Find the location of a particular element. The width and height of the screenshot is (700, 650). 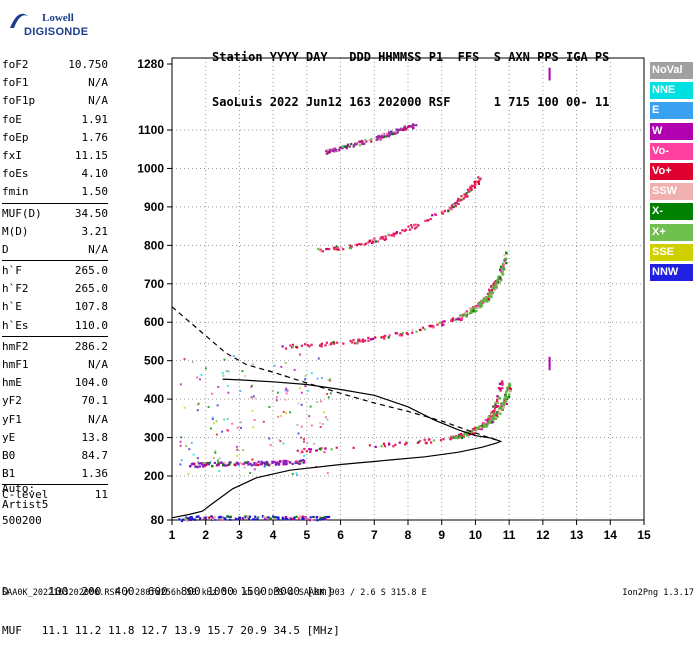

param-value: N/A is located at coordinates (98, 83).